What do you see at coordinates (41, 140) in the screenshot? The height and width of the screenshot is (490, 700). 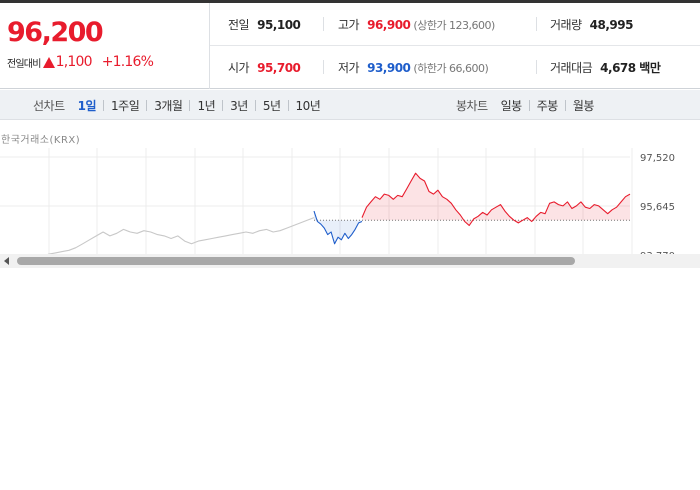 I see `data-source-label: 한국거래소(KRX)` at bounding box center [41, 140].